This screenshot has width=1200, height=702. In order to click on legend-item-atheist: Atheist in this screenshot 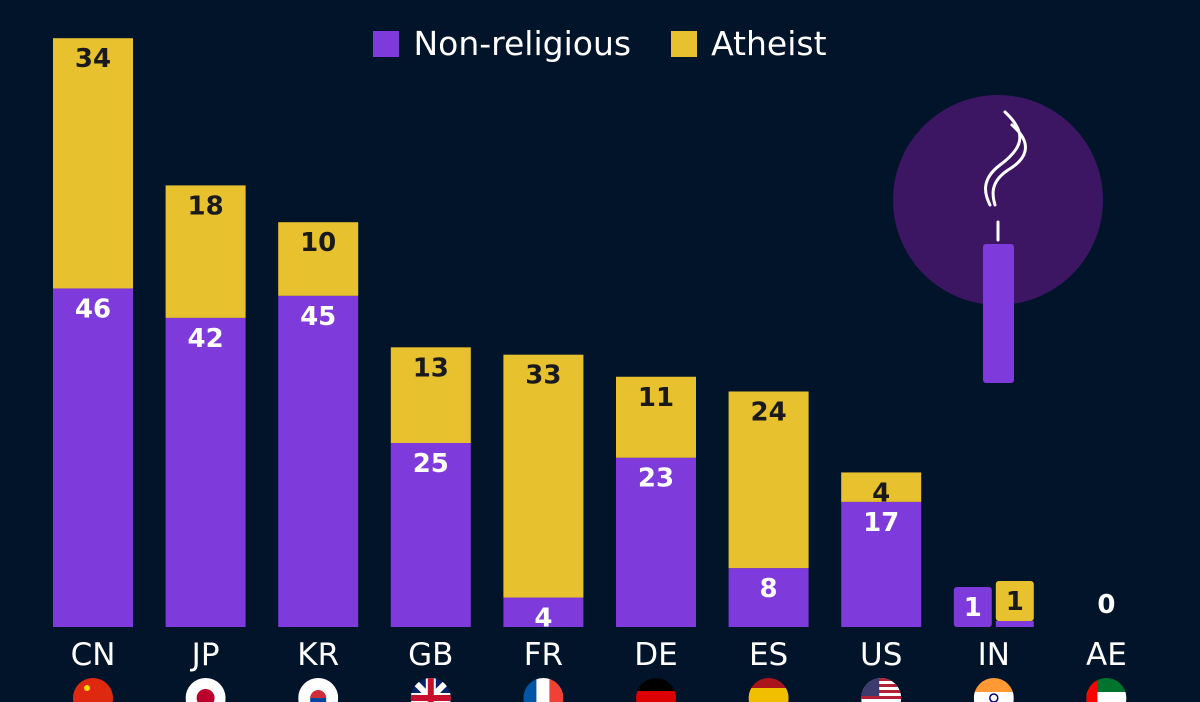, I will do `click(749, 43)`.